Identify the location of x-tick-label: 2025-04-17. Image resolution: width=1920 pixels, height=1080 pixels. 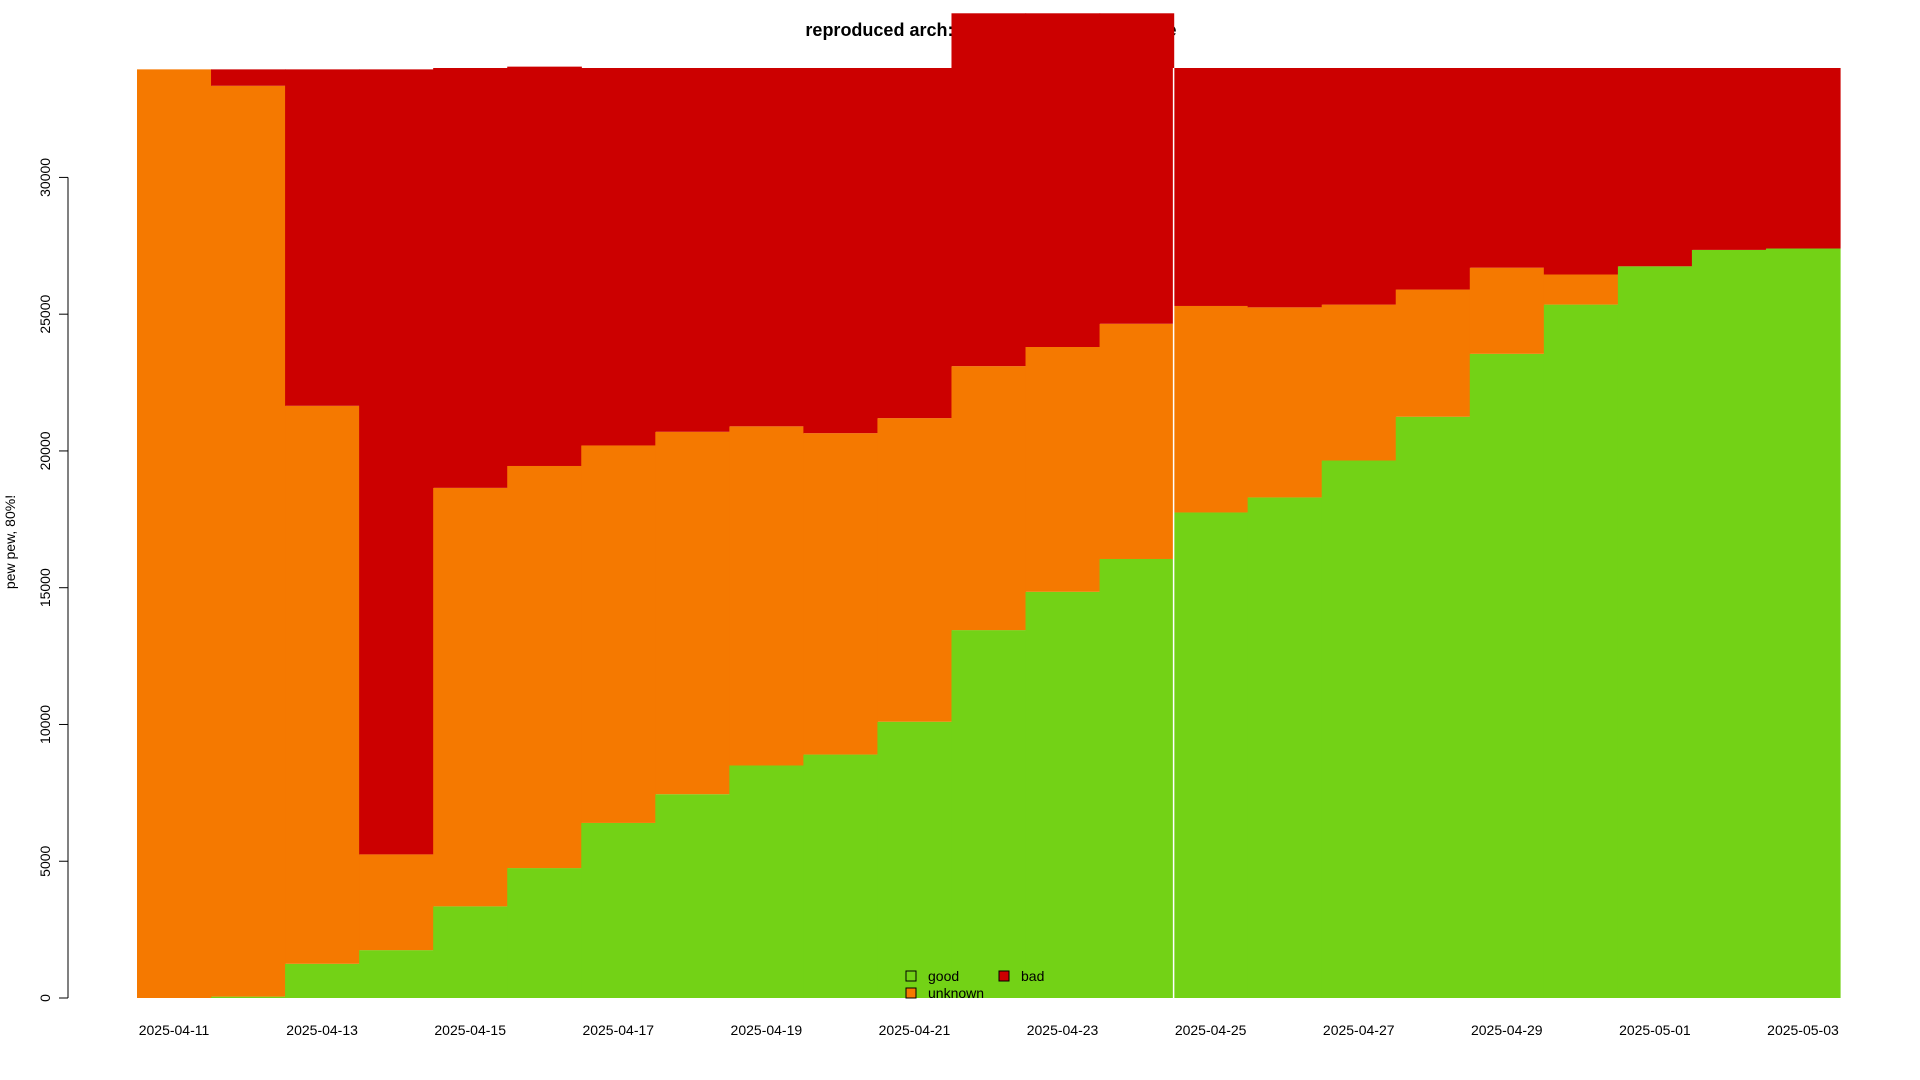
(618, 1030).